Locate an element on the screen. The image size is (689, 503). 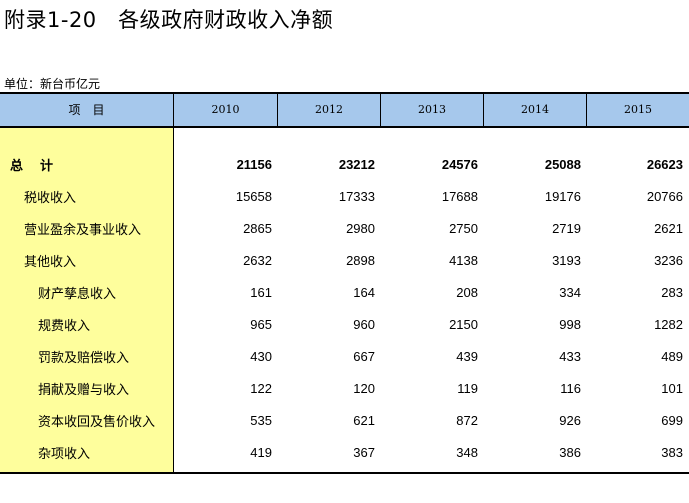
cell-value: 386 is located at coordinates (570, 452).